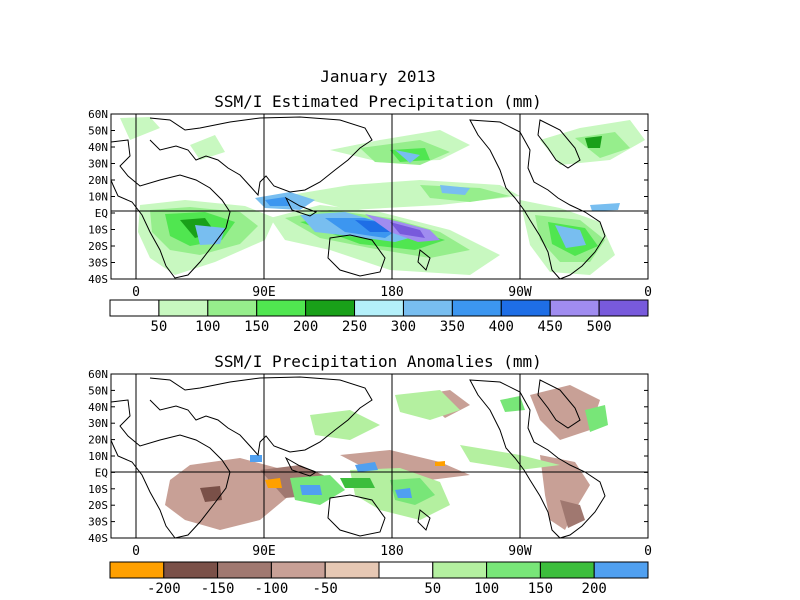 The image size is (800, 600). I want to click on map2-lon-labels: 0 90E 180 90W 0, so click(392, 551).